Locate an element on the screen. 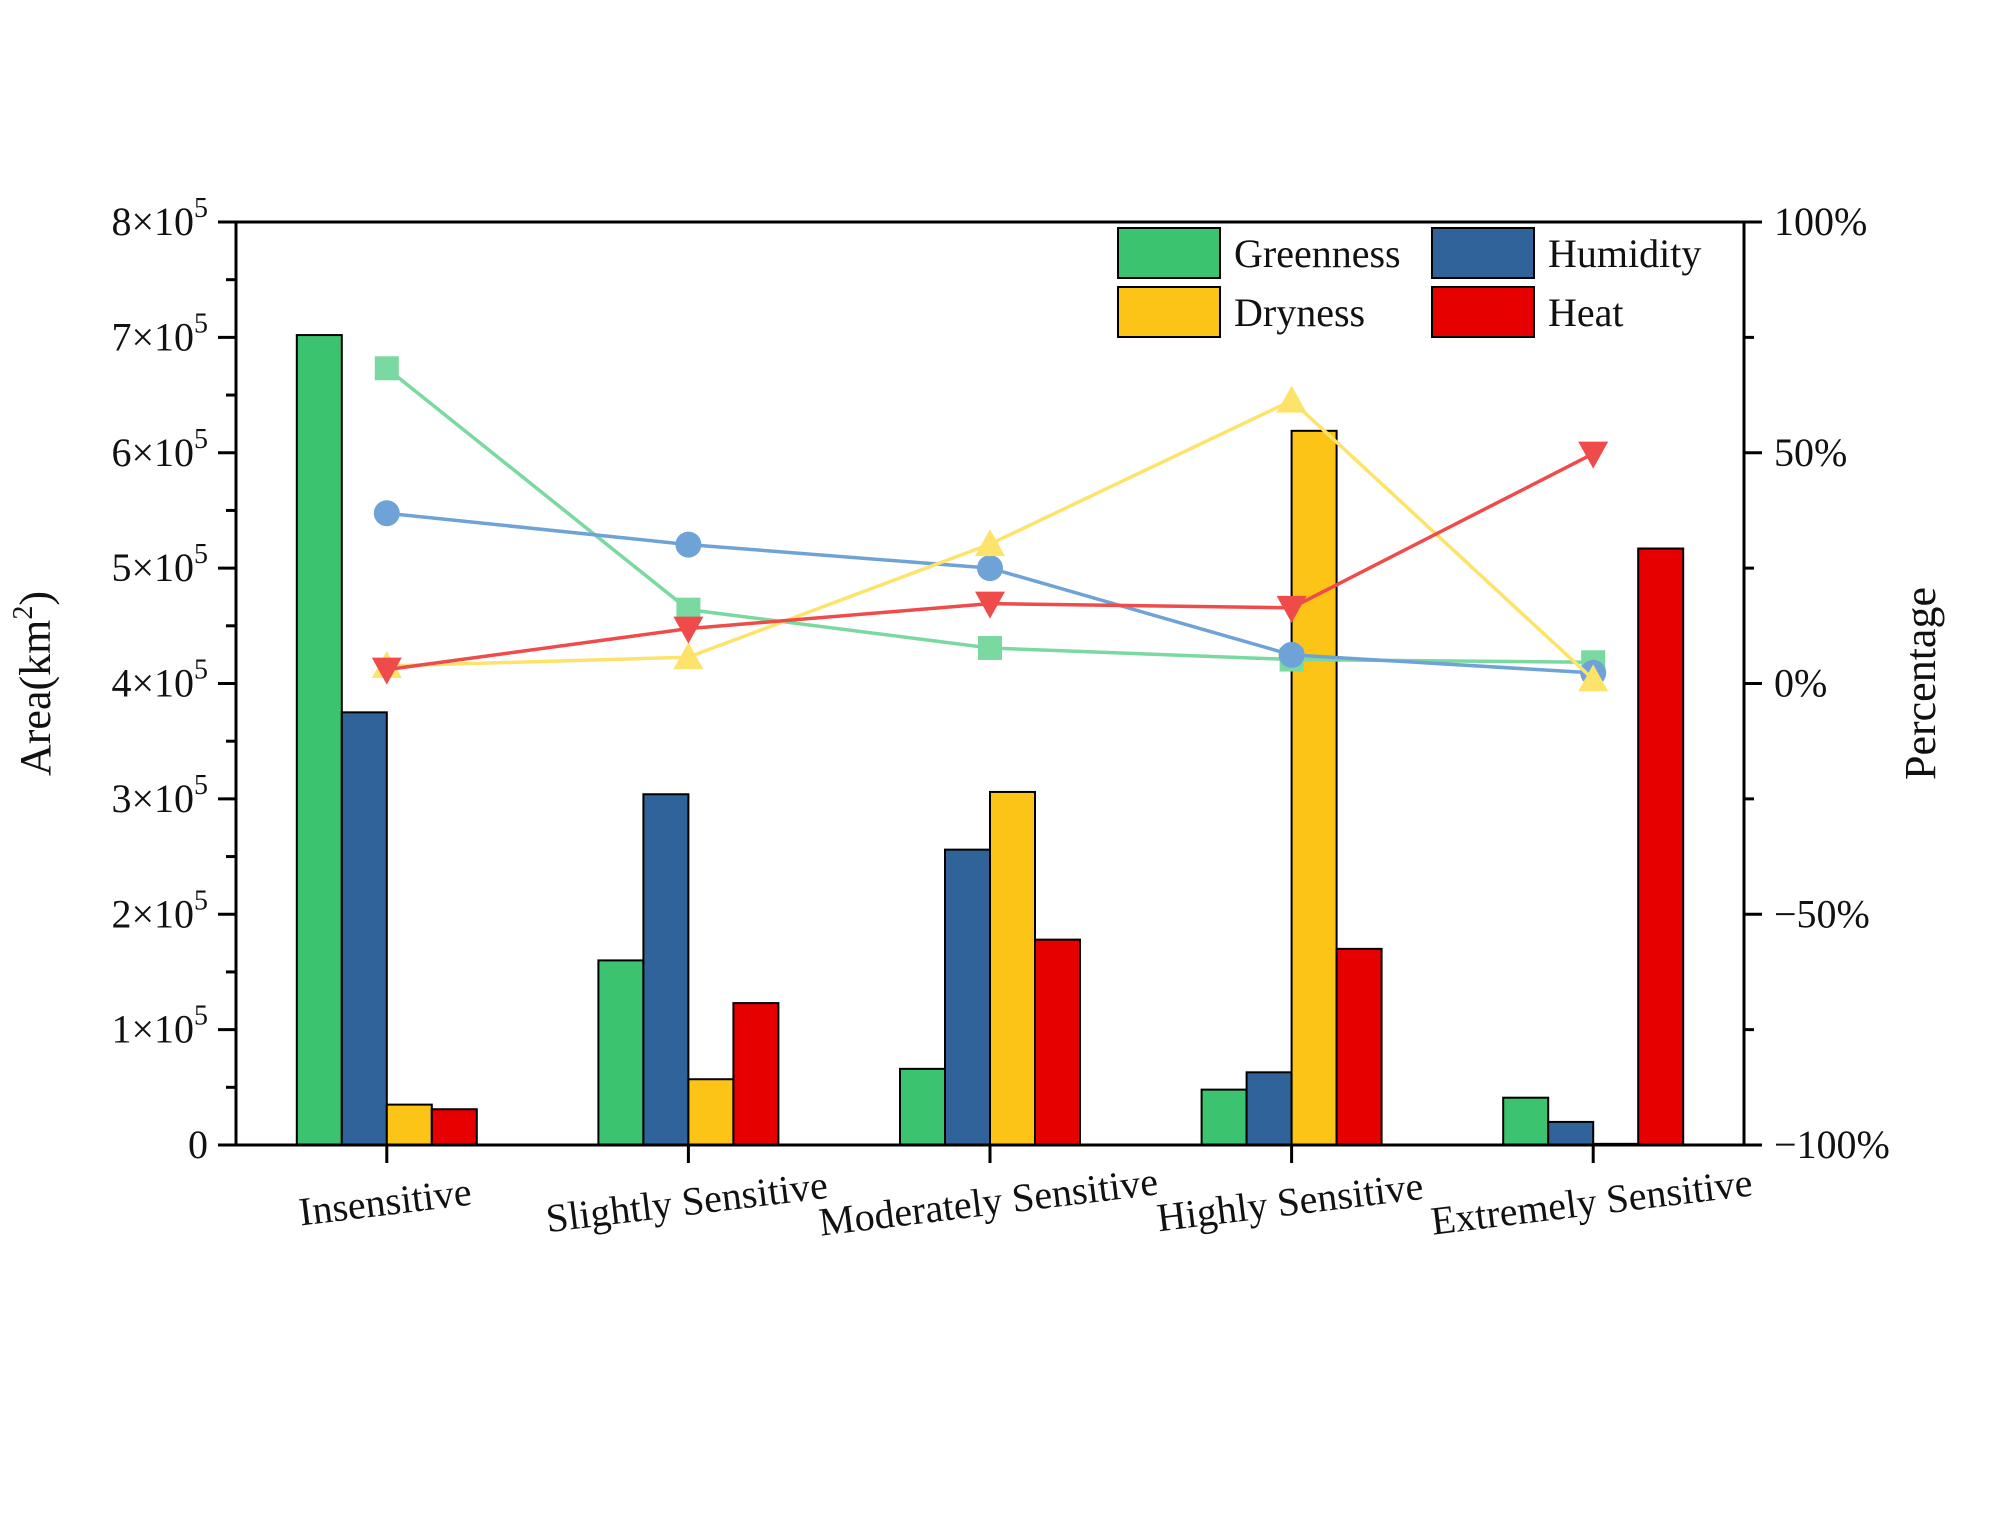 This screenshot has height=1537, width=2008. y-left-title-superscript: 2 is located at coordinates (23, 613).